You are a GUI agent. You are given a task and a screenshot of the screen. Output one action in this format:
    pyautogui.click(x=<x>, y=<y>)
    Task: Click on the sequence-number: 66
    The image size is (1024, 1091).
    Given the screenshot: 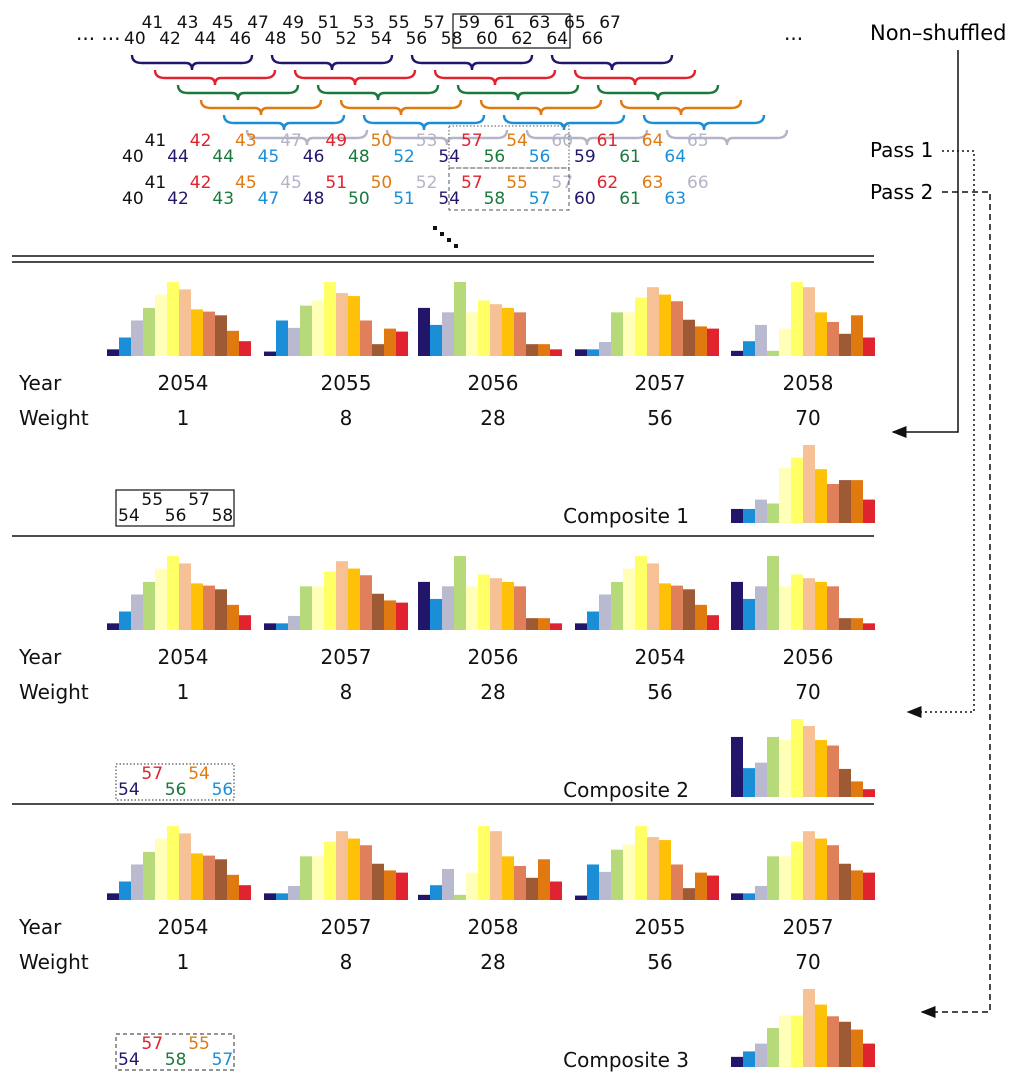 What is the action you would take?
    pyautogui.click(x=593, y=39)
    